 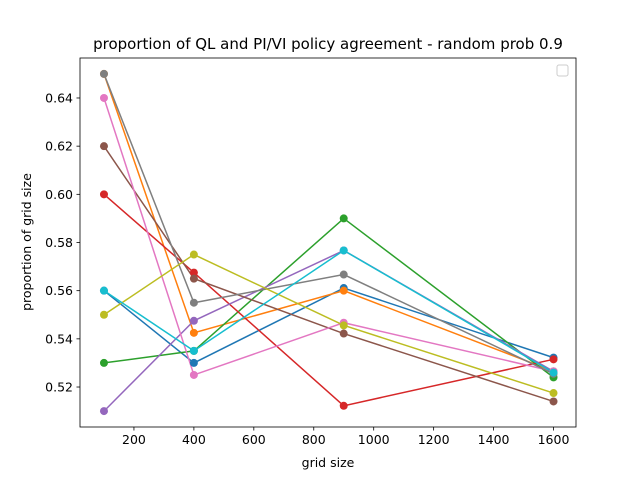 What do you see at coordinates (59, 387) in the screenshot?
I see `y-tick-label: 0.52` at bounding box center [59, 387].